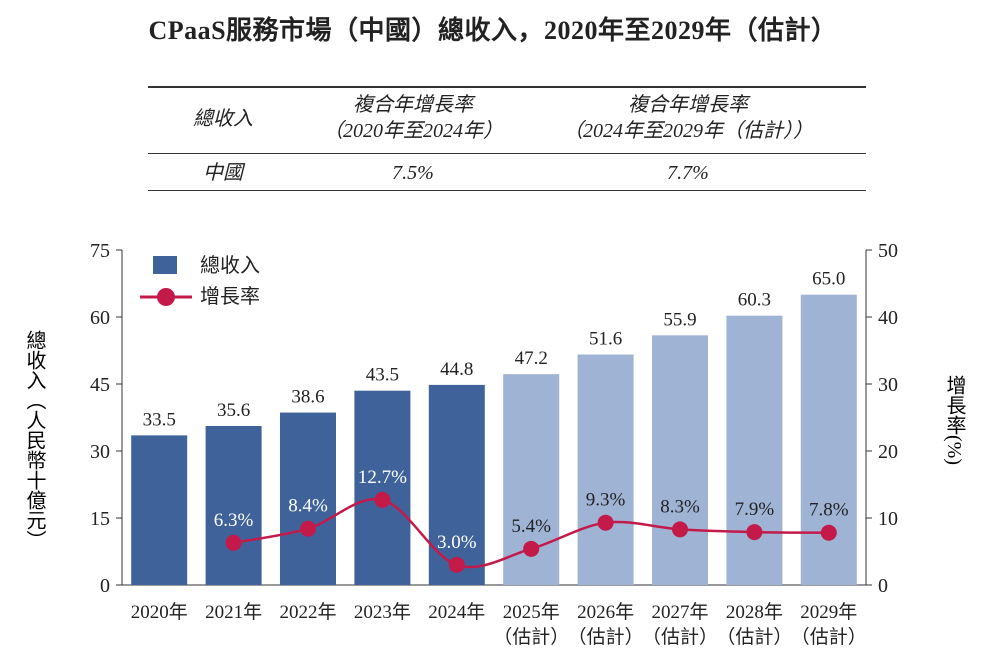  What do you see at coordinates (100, 519) in the screenshot?
I see `y-tick-label: 15` at bounding box center [100, 519].